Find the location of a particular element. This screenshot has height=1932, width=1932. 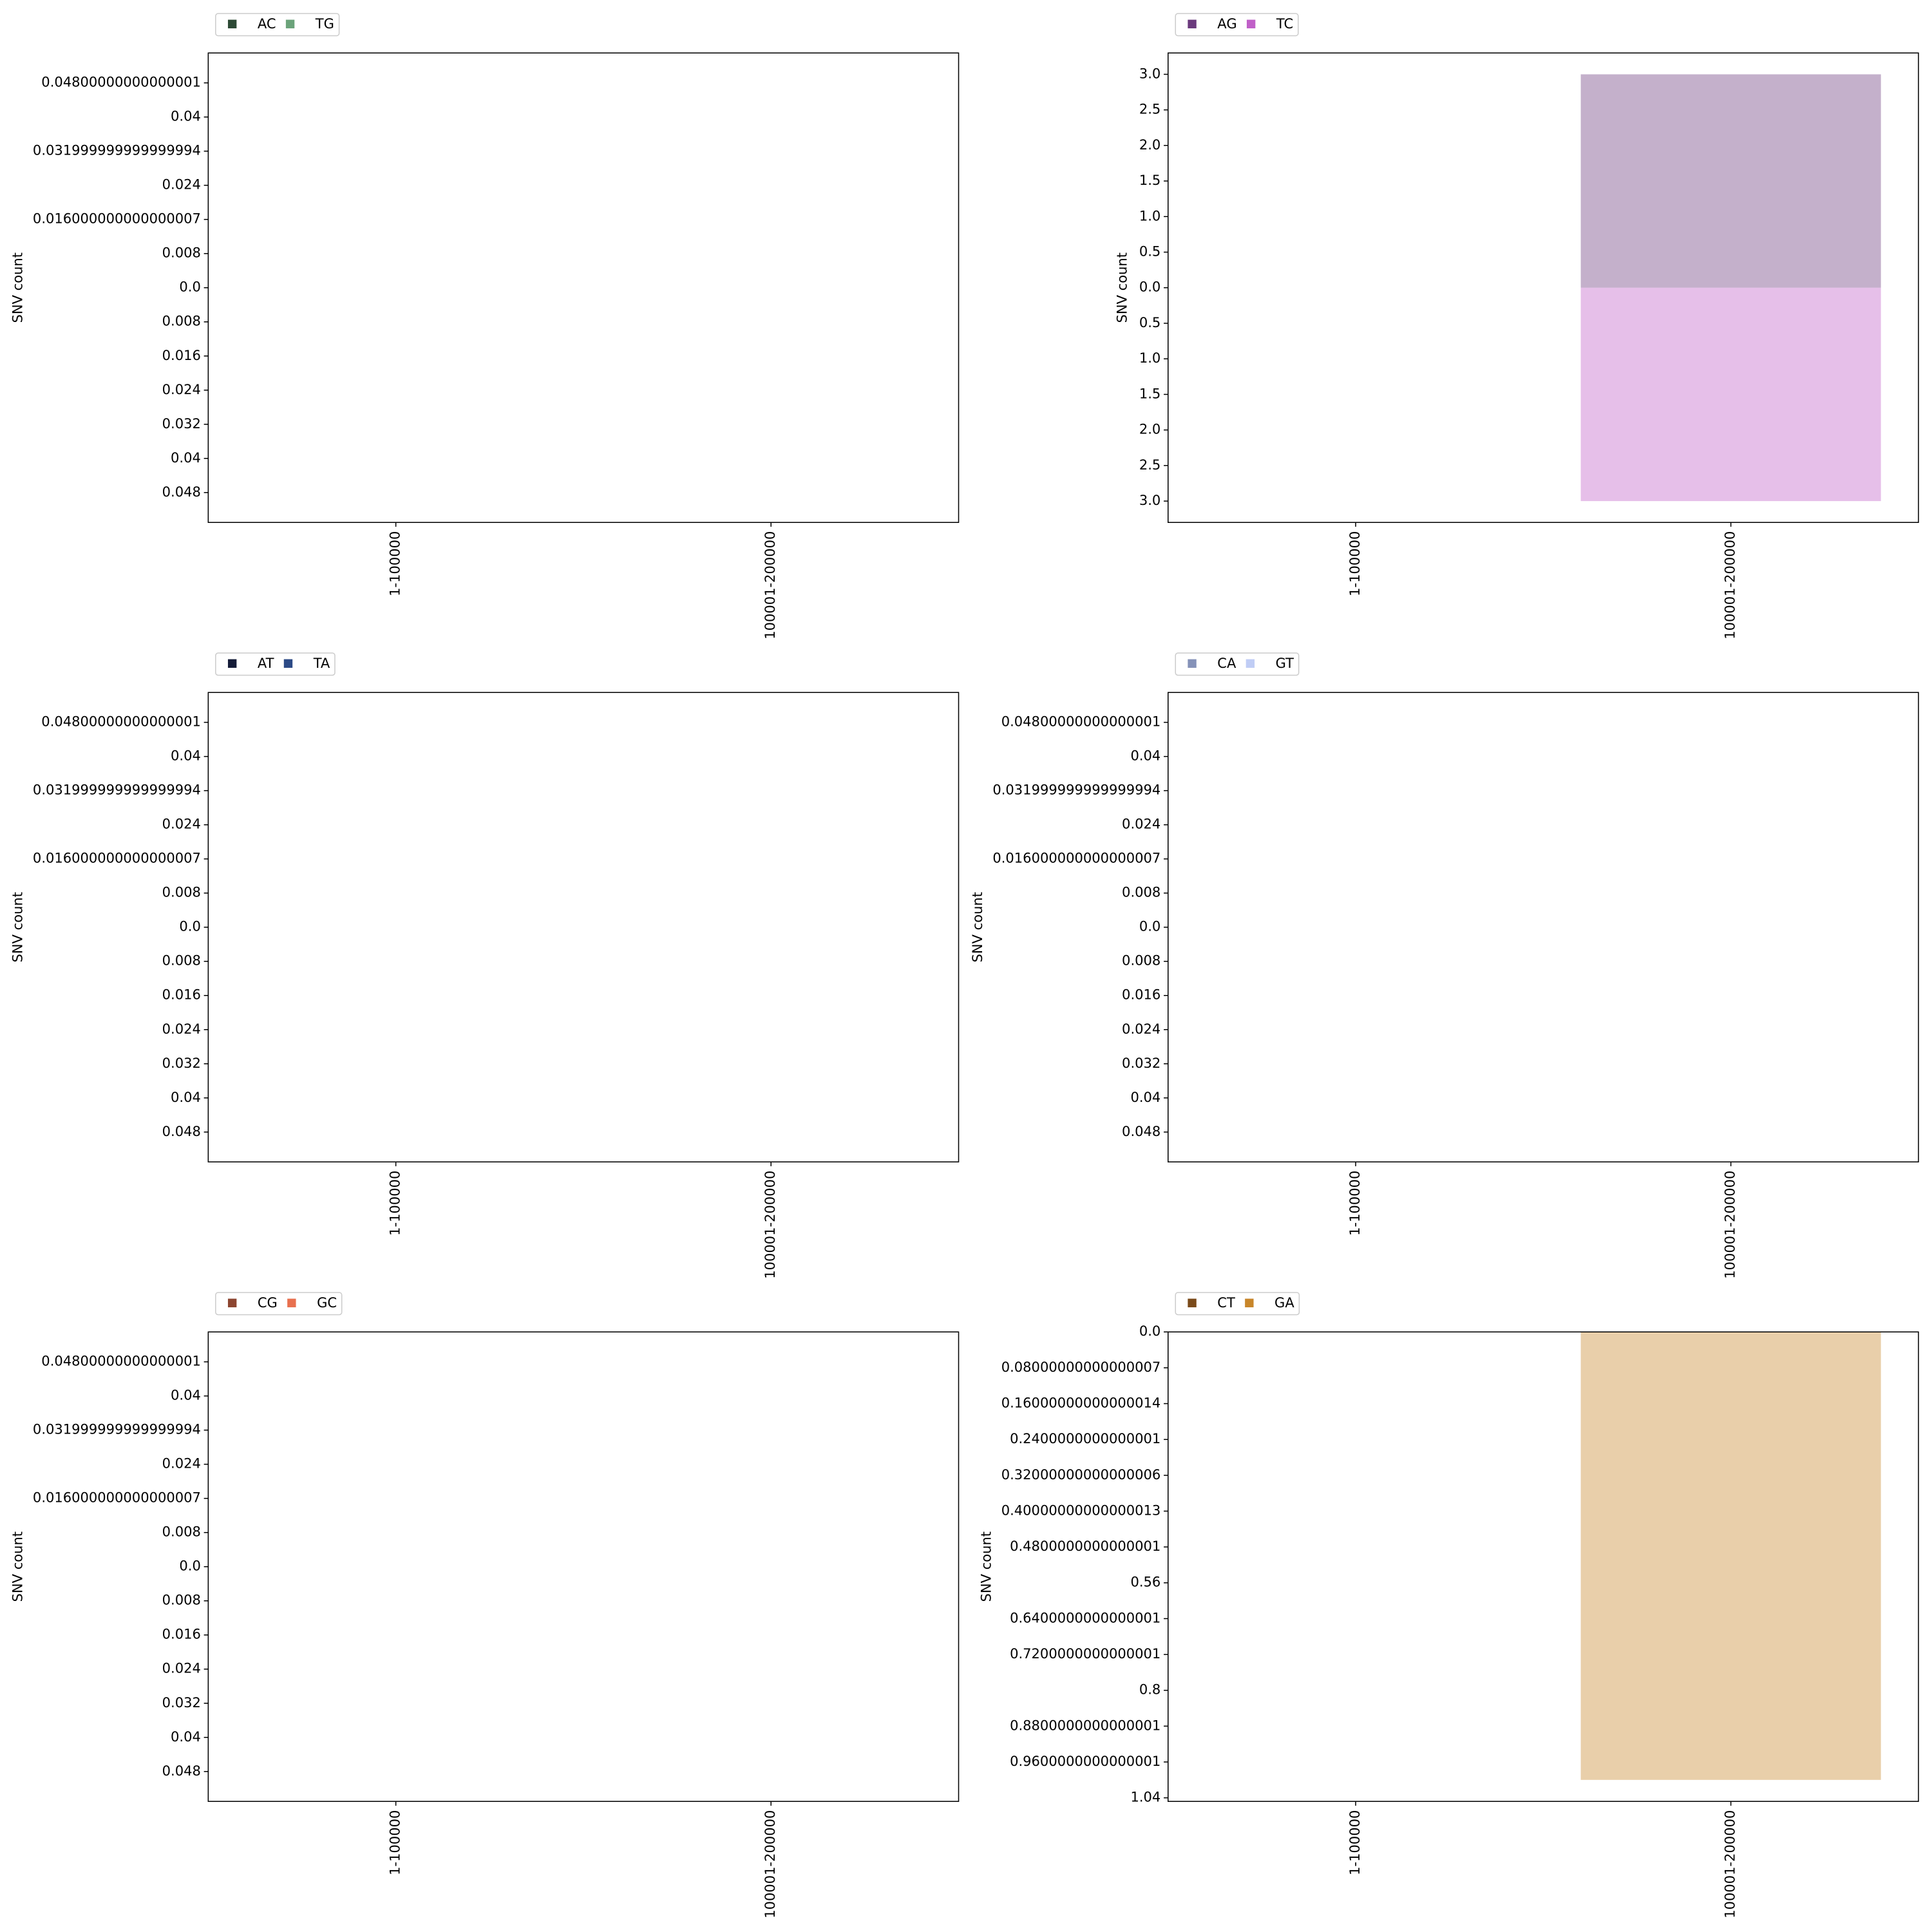

y-tick-label: 0.40000000000000013 is located at coordinates (1081, 1510).